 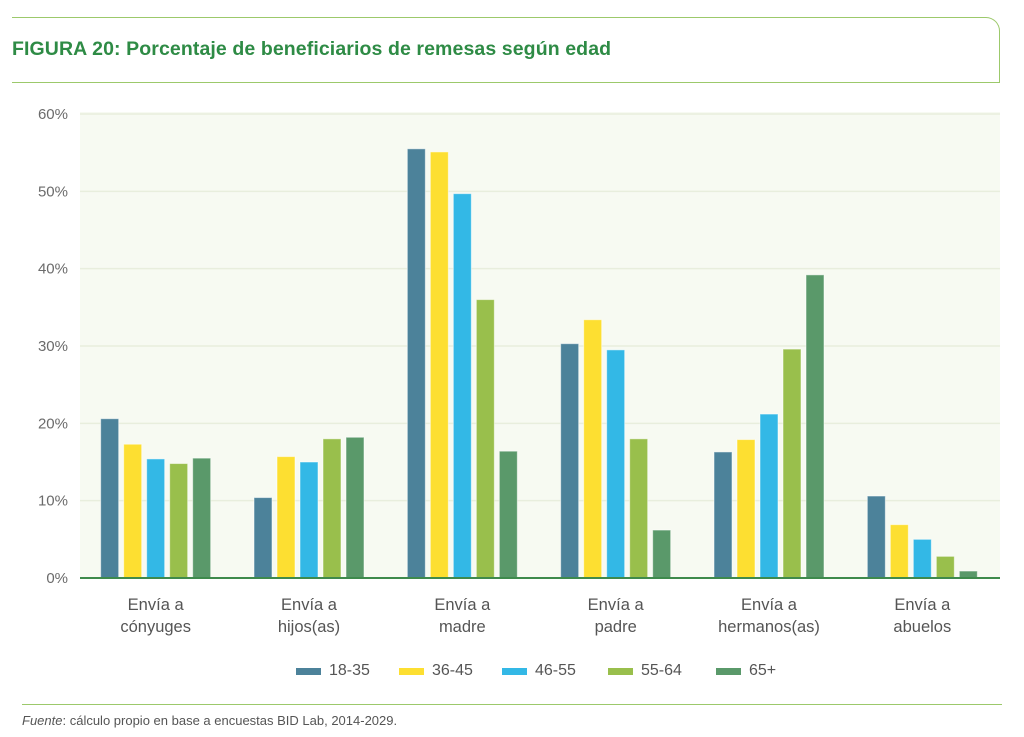 What do you see at coordinates (616, 627) in the screenshot?
I see `x-category-label: padre` at bounding box center [616, 627].